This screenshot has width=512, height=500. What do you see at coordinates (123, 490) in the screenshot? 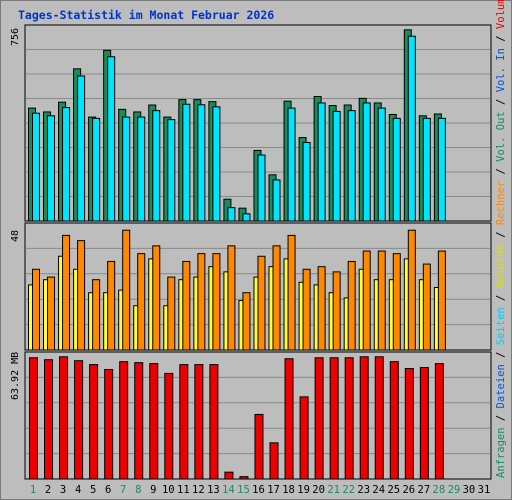
I see `day-tick-label: 7` at bounding box center [123, 490].